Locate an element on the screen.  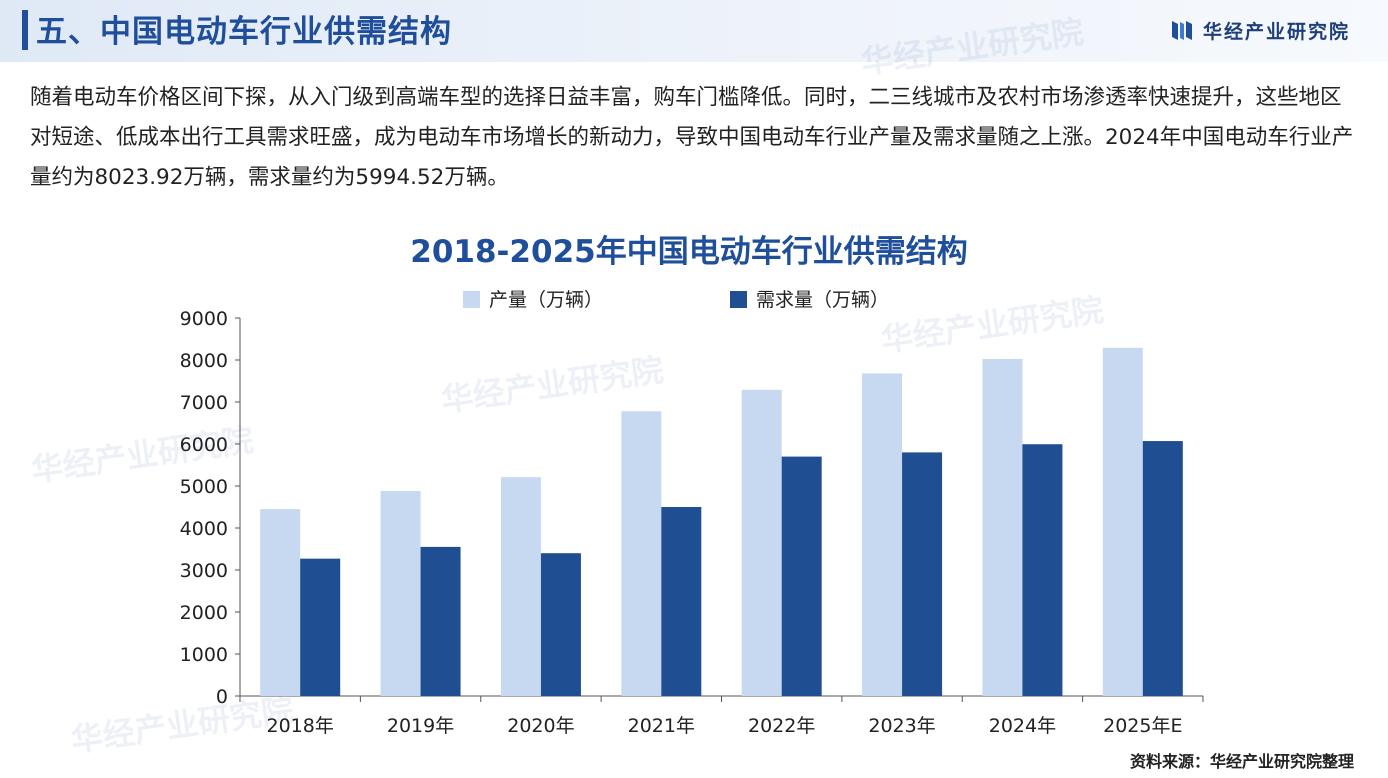
legend-label: 产量（万辆） is located at coordinates (546, 300).